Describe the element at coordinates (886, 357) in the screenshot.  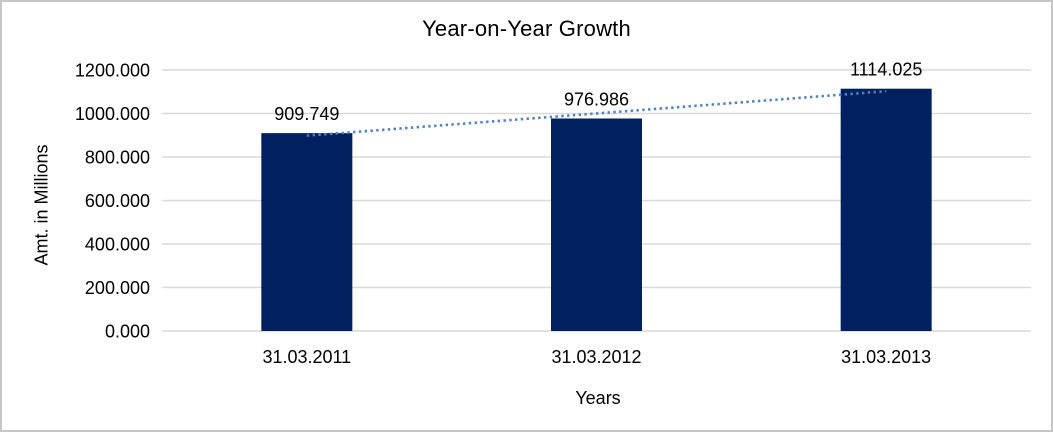
I see `x-tick-label: 31.03.2013` at that location.